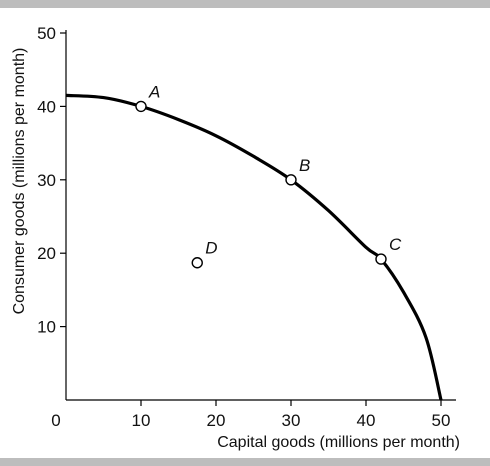  What do you see at coordinates (46, 180) in the screenshot?
I see `y-tick-label: 30` at bounding box center [46, 180].